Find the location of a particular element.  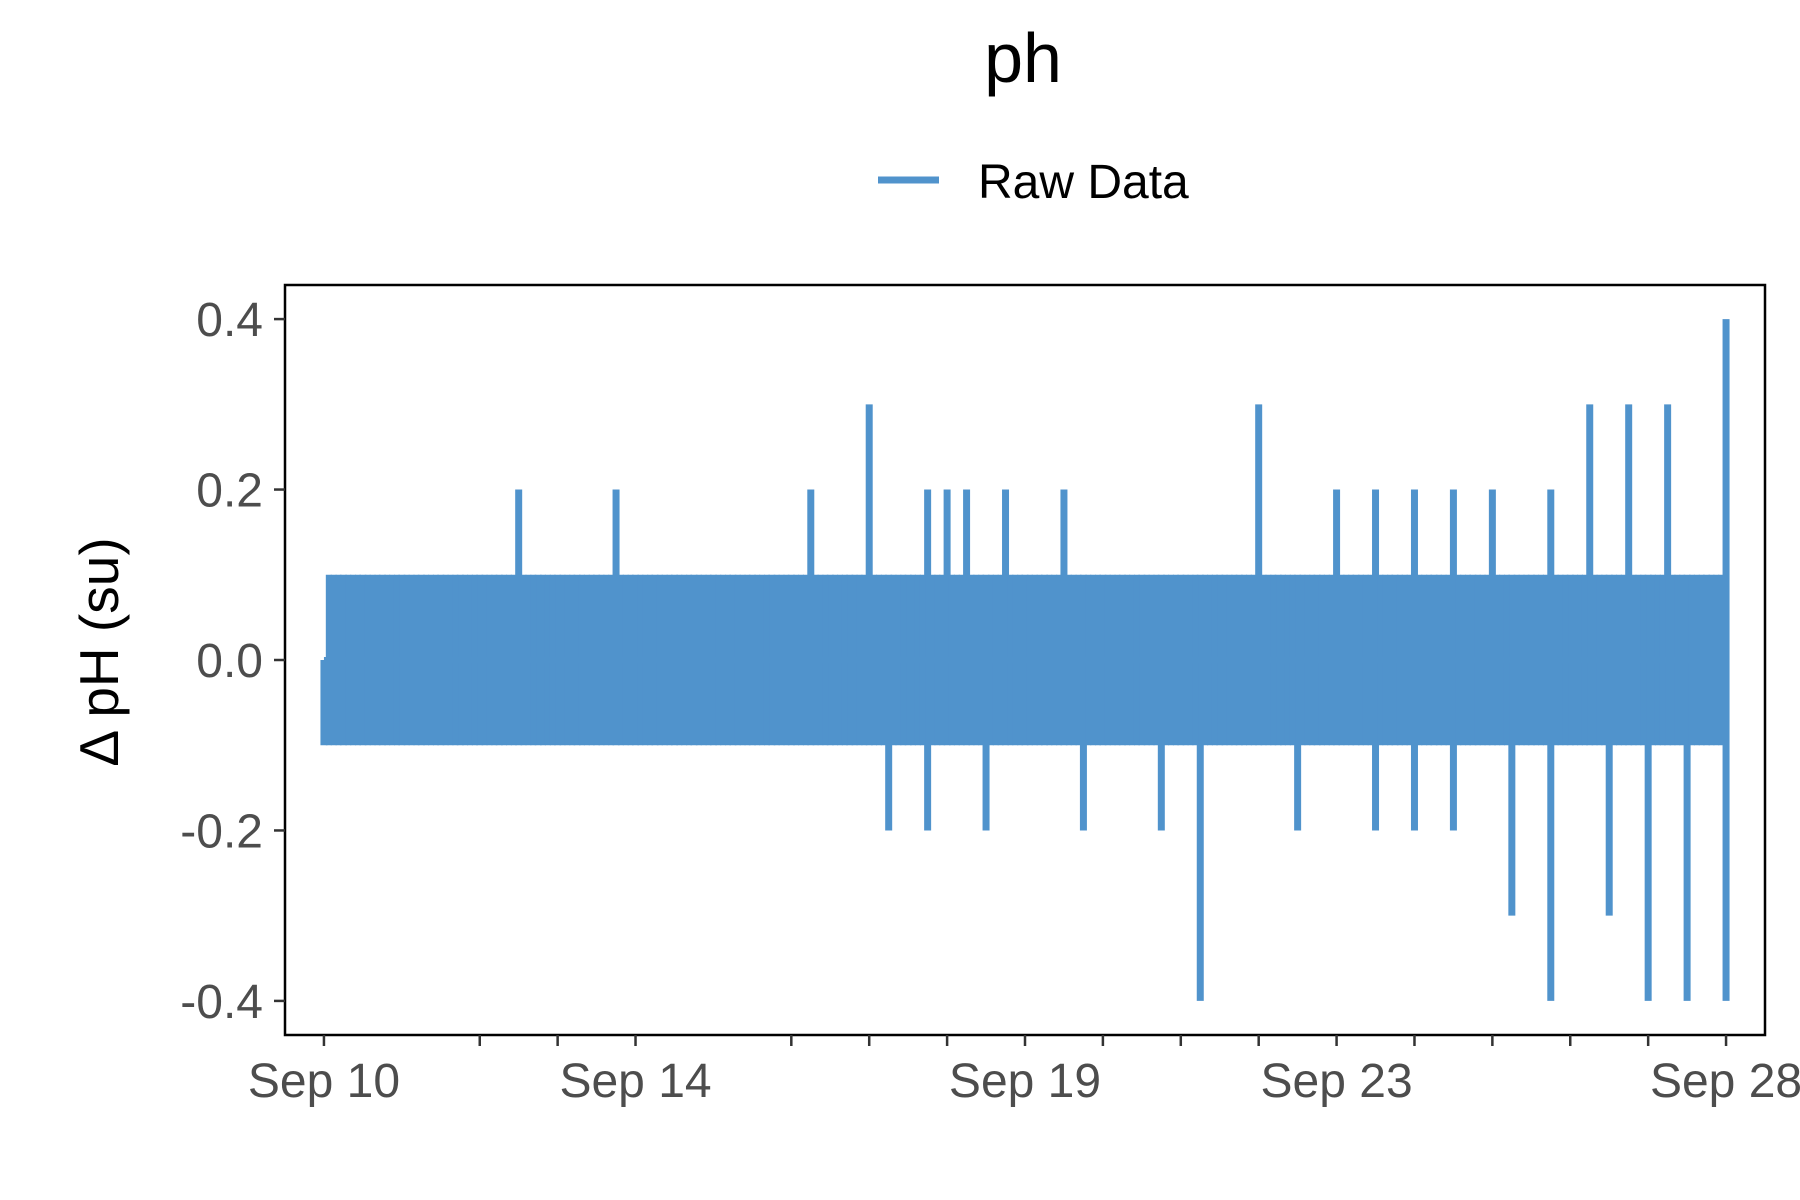

y-tick-label: 0.4 is located at coordinates (229, 320).